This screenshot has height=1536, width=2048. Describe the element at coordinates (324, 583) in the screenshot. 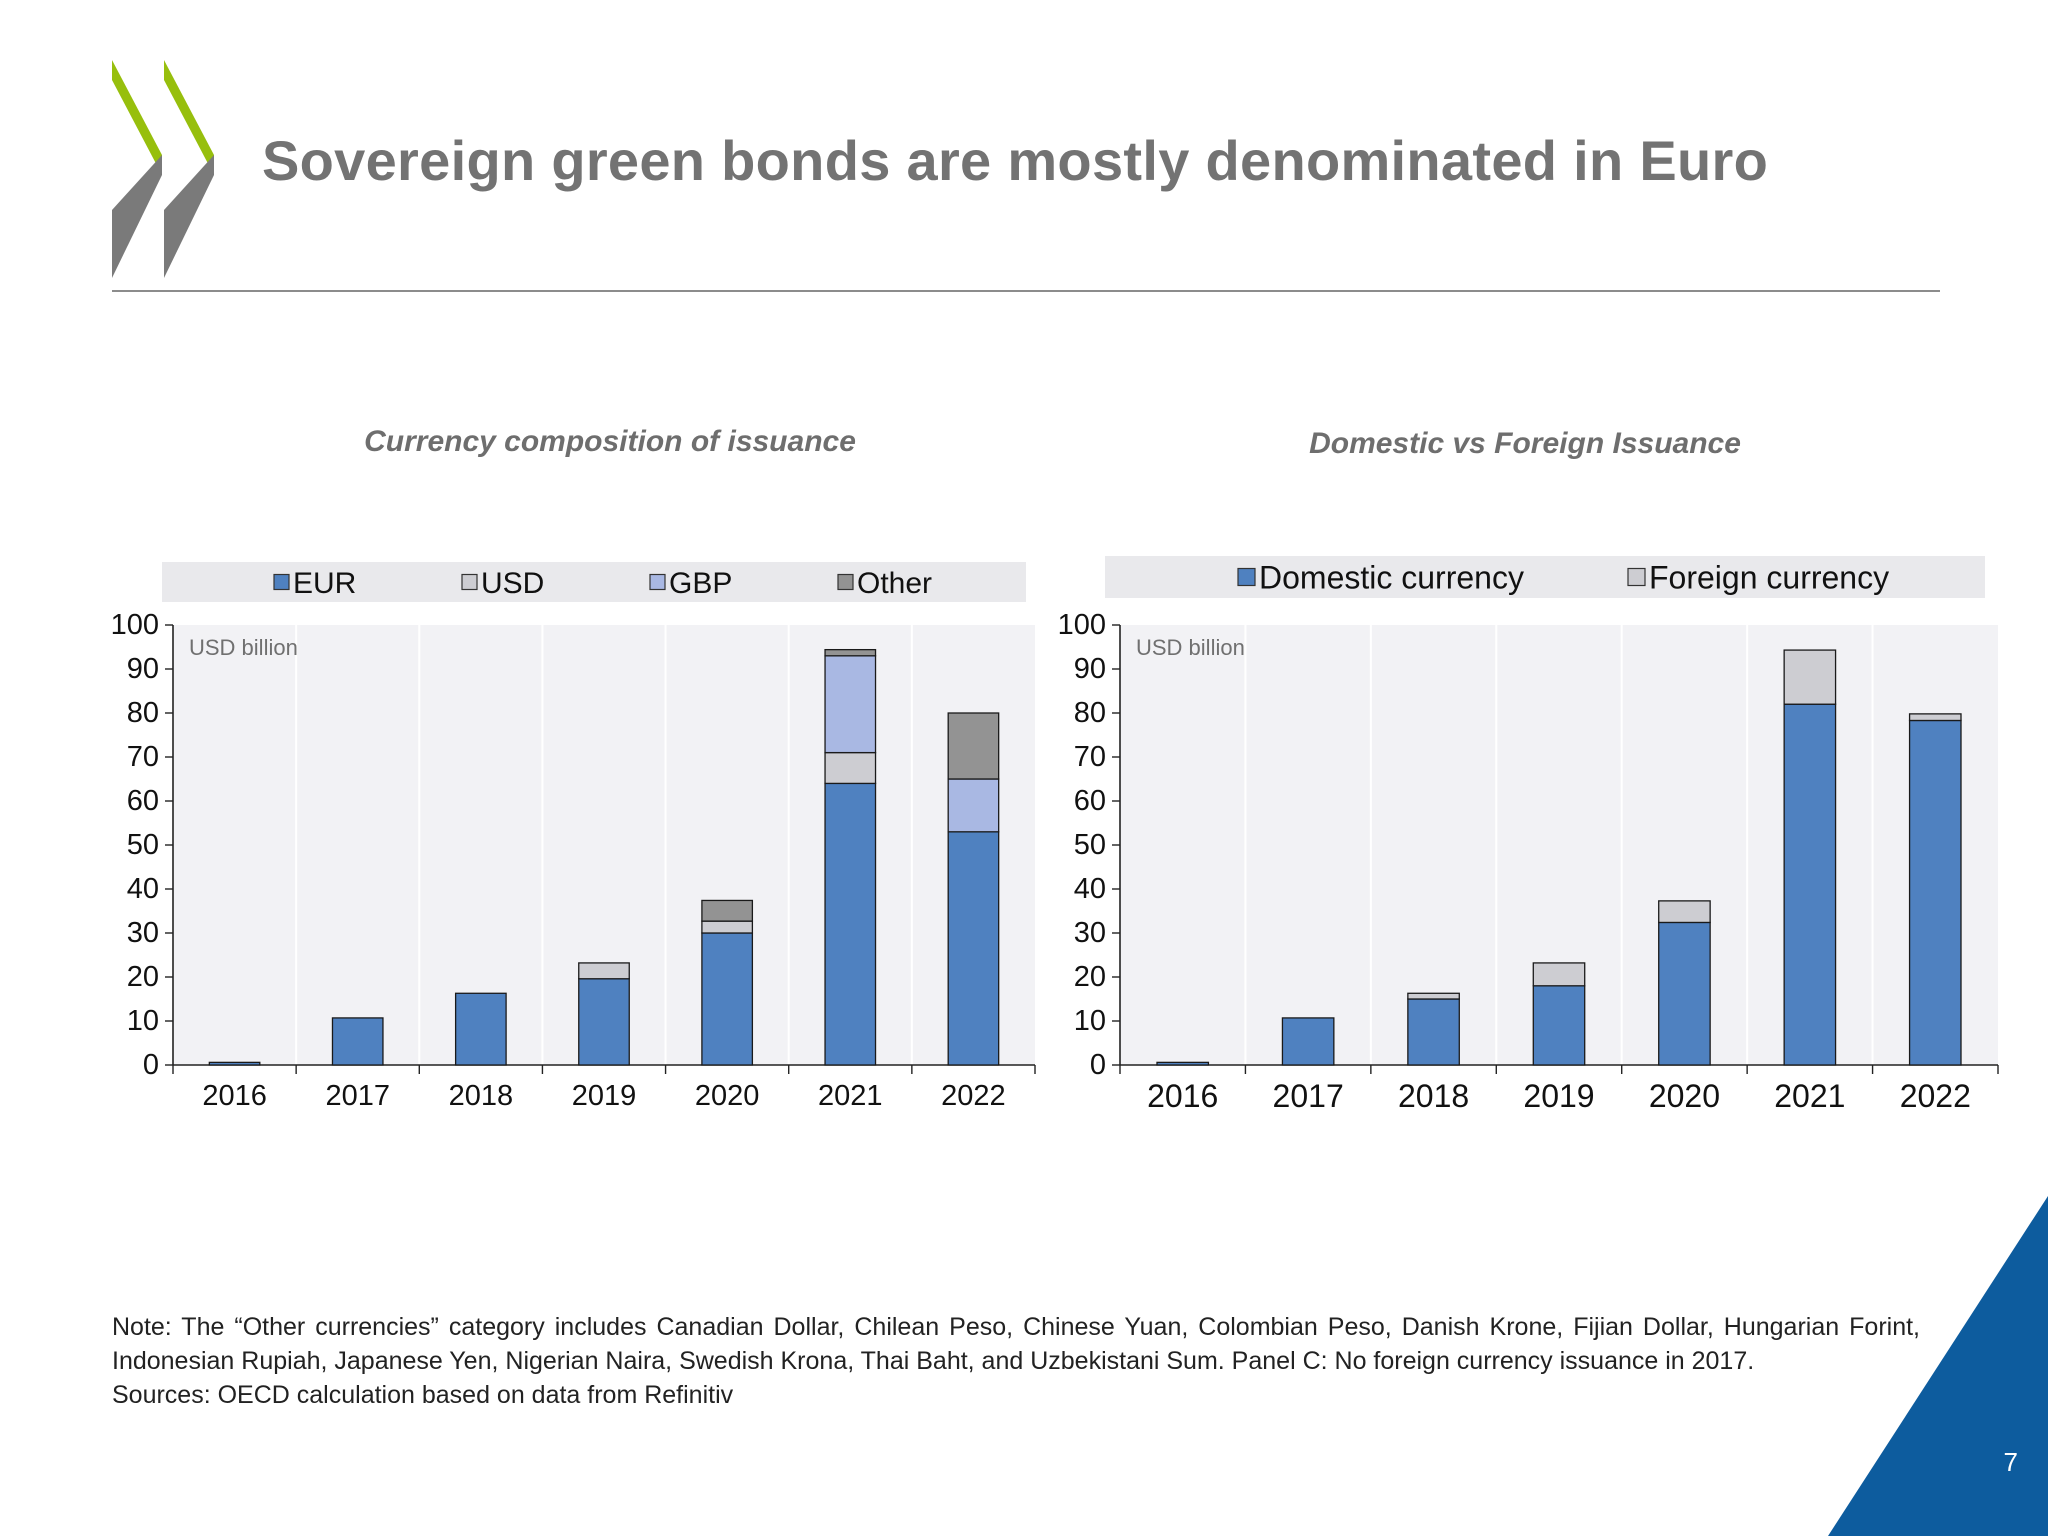

I see `legend-label-0: EUR` at that location.